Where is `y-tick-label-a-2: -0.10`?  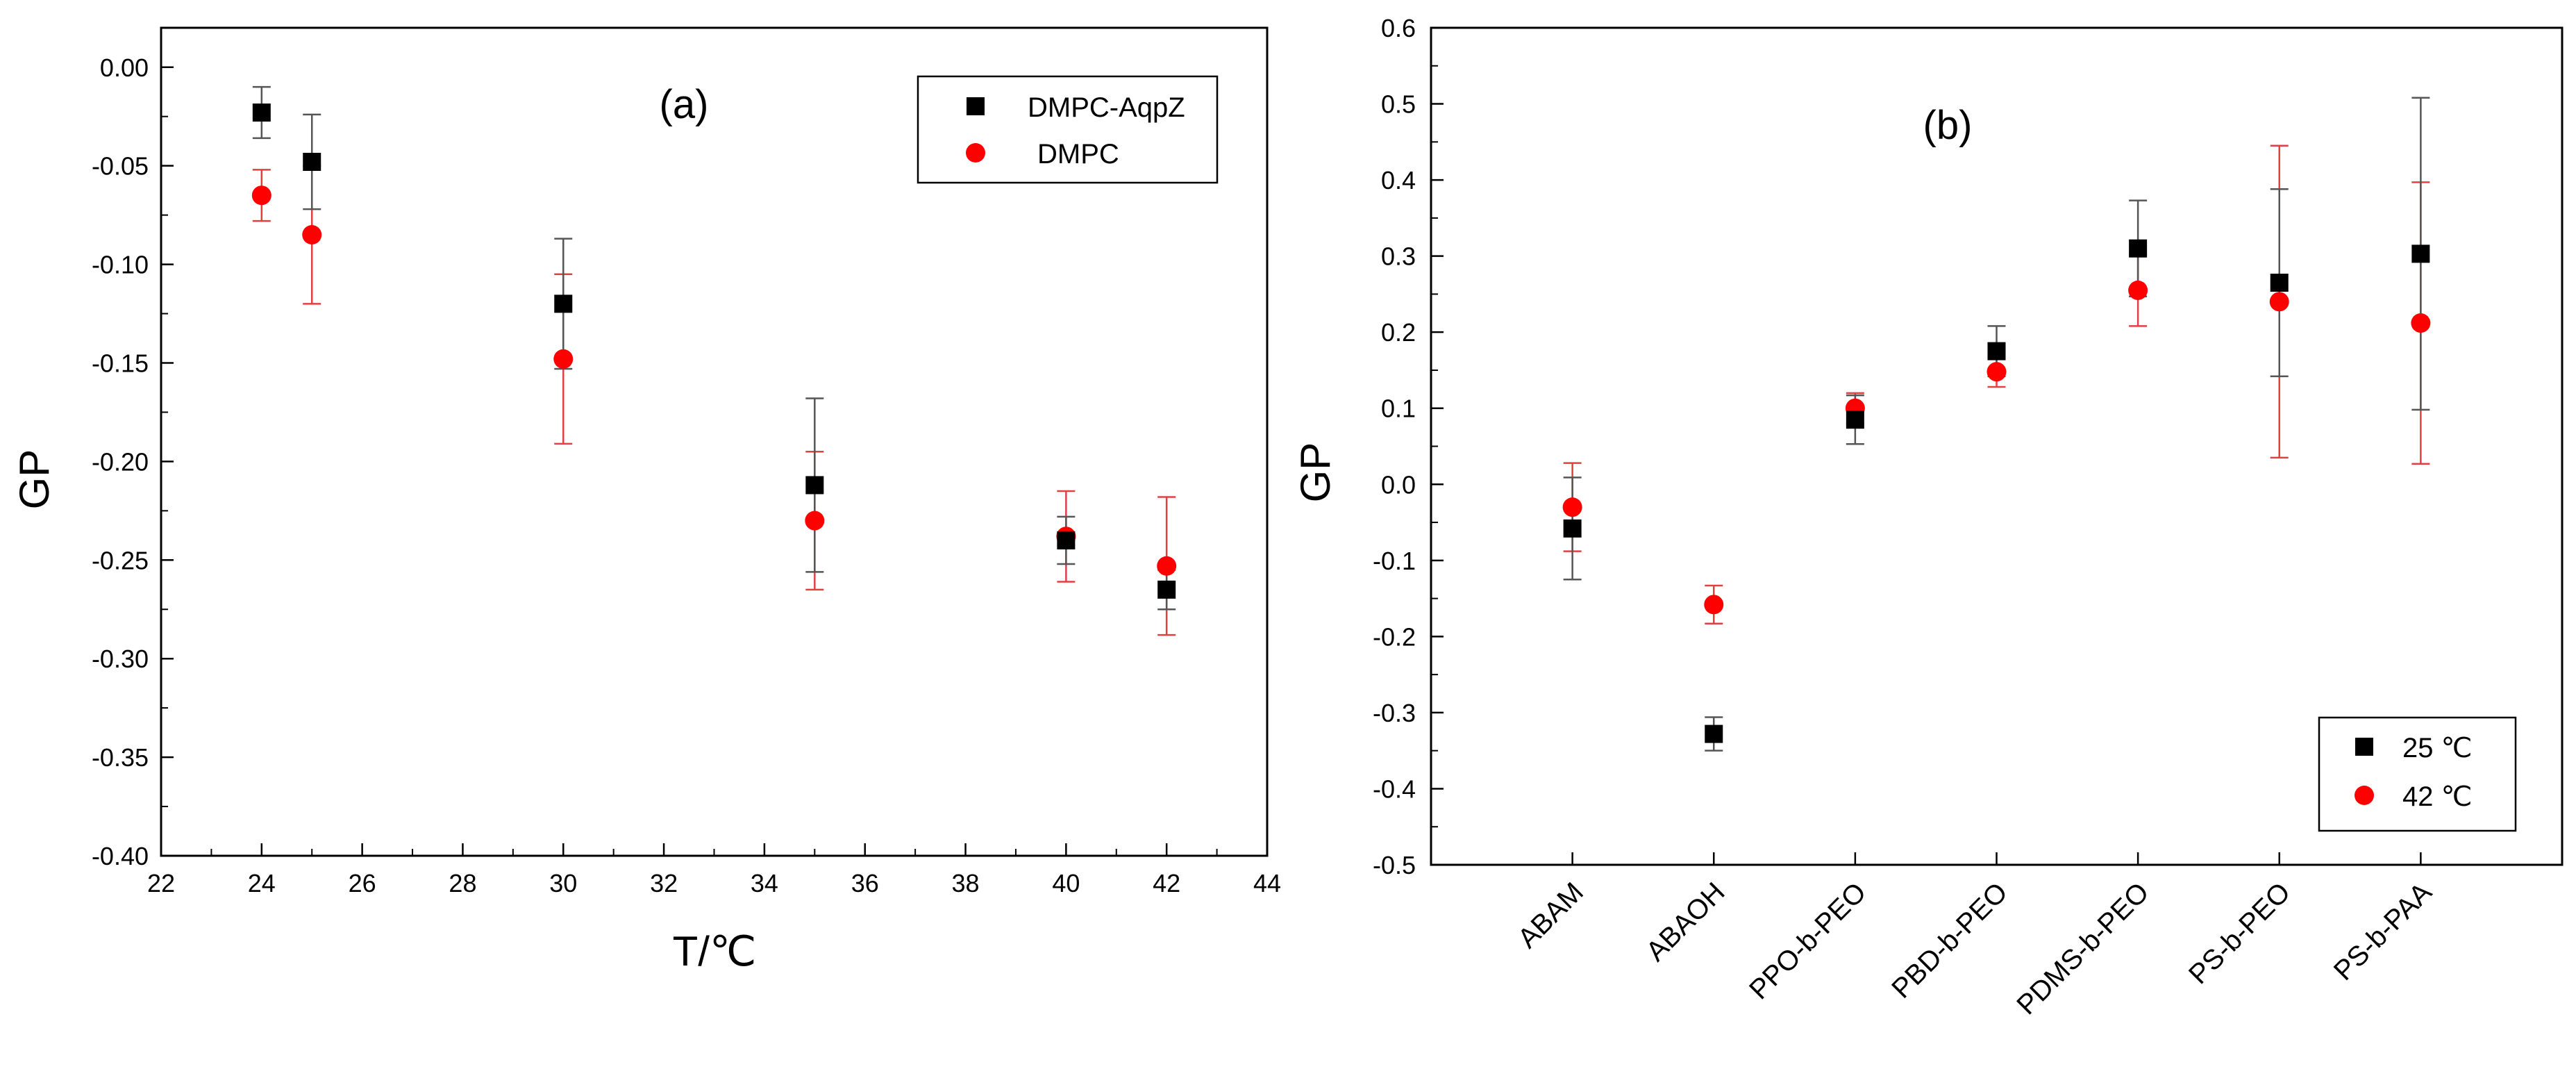 y-tick-label-a-2: -0.10 is located at coordinates (121, 265).